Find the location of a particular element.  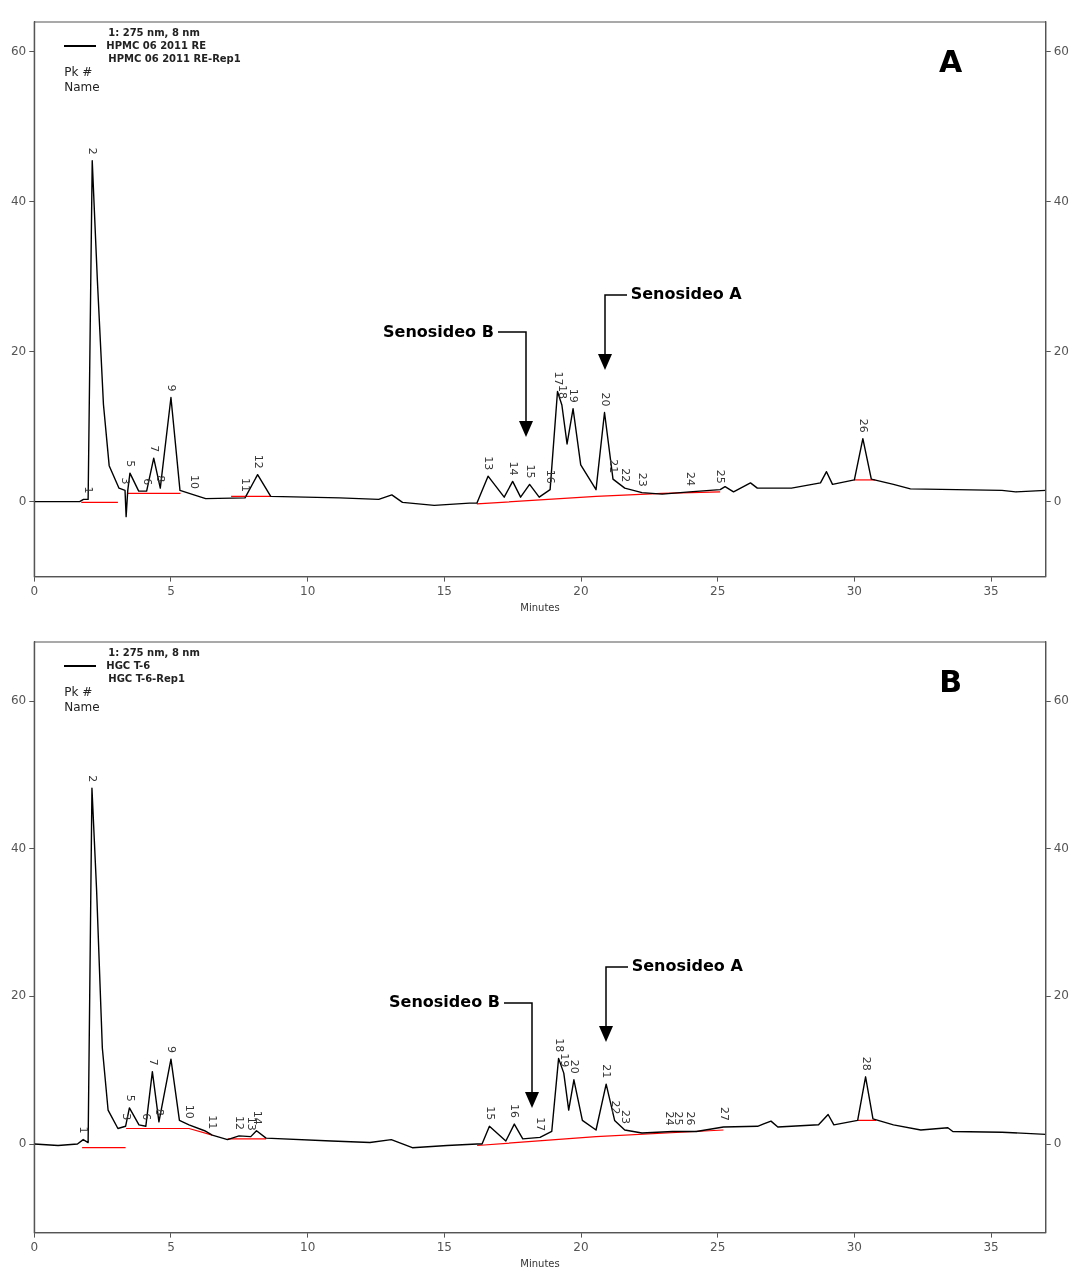

annotation: HGC T-6-Rep1 is located at coordinates (146, 678).